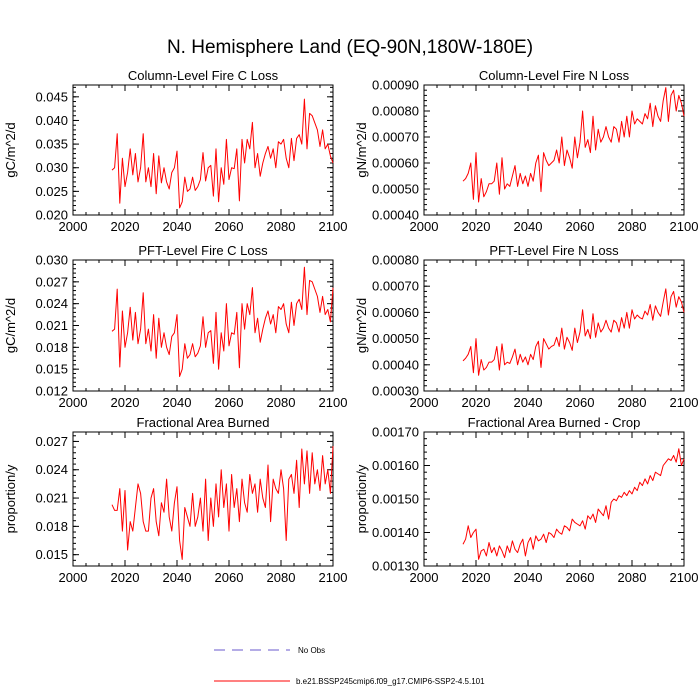 This screenshot has height=700, width=700. Describe the element at coordinates (10, 498) in the screenshot. I see `panel-5-ylabel: proportion/y` at that location.